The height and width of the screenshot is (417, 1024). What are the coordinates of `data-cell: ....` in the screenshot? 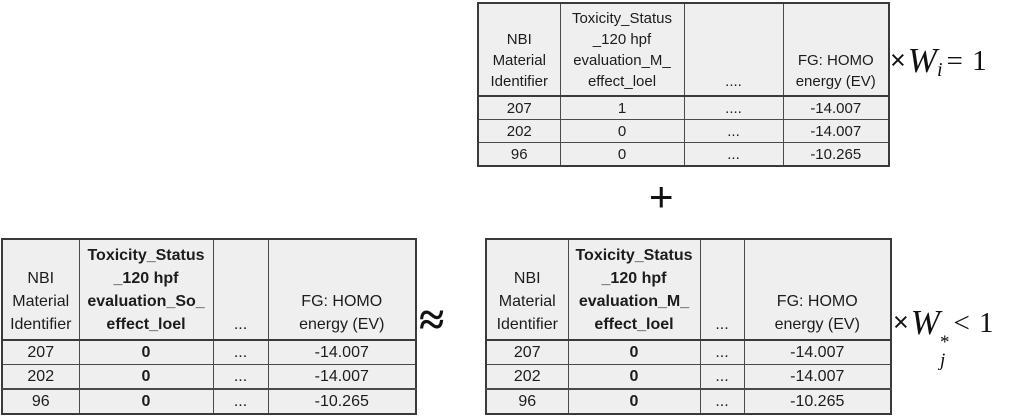 It's located at (733, 107).